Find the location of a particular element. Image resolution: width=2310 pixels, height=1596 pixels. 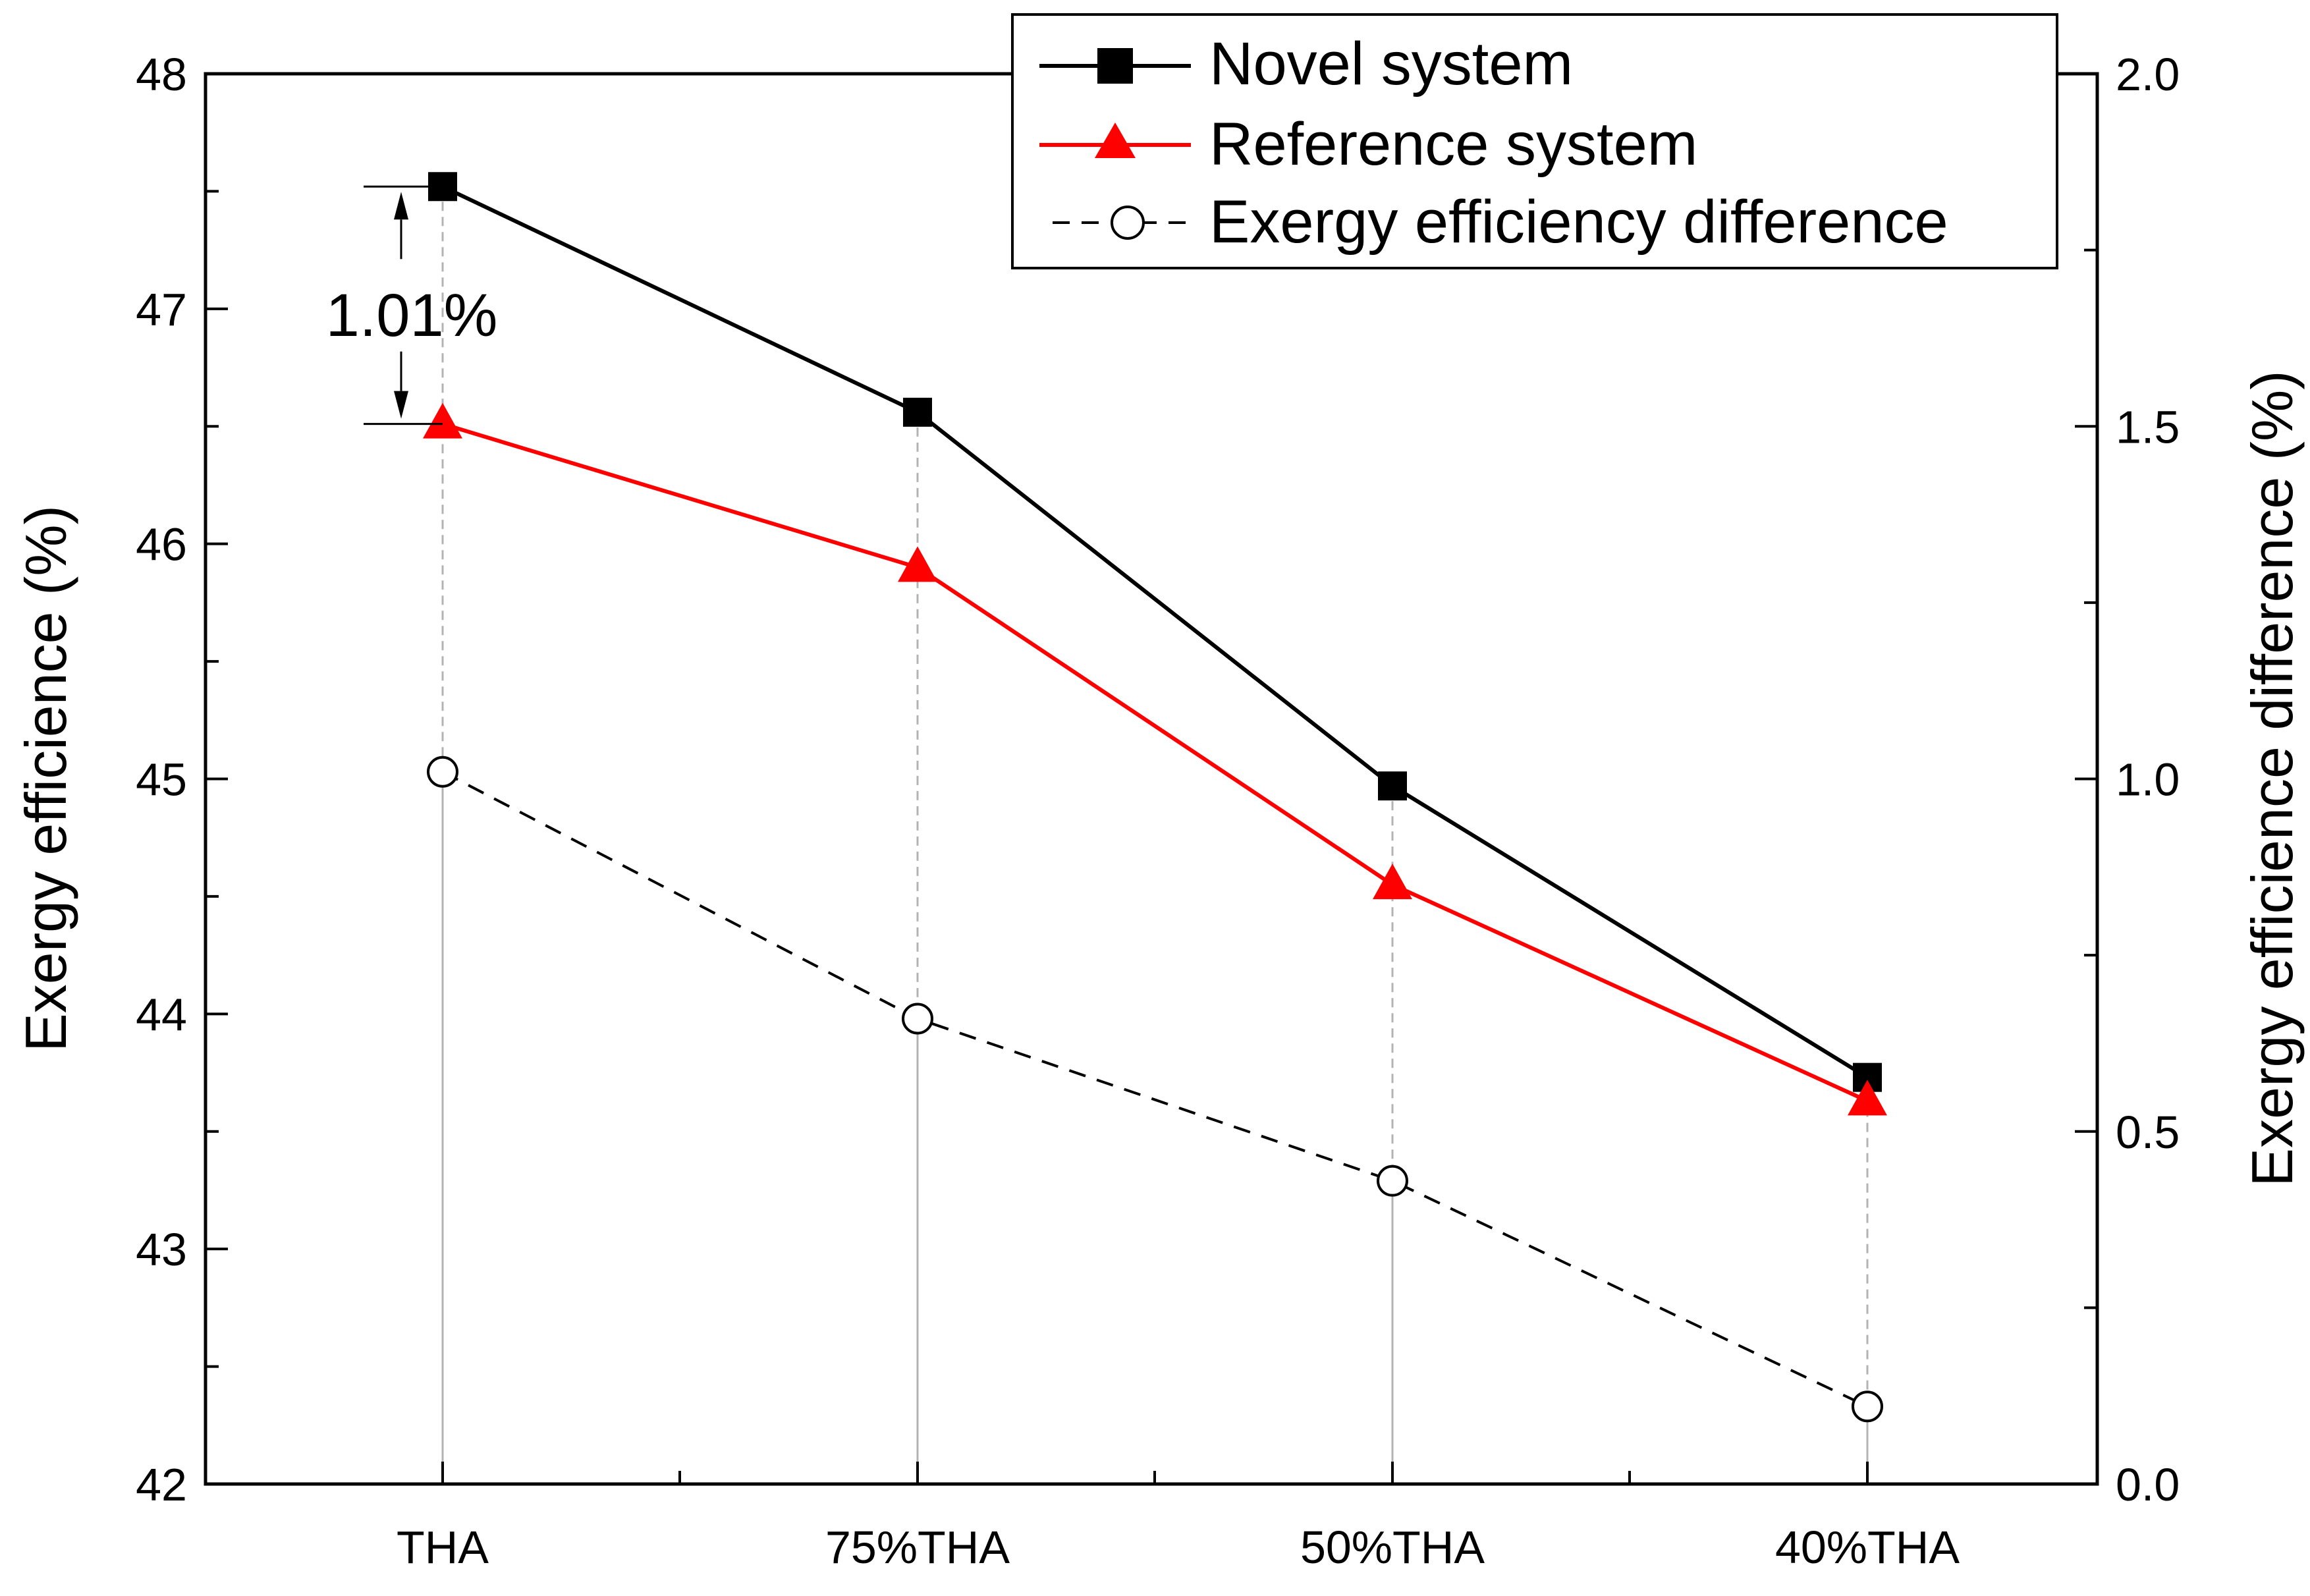

legend-box is located at coordinates (1534, 141).